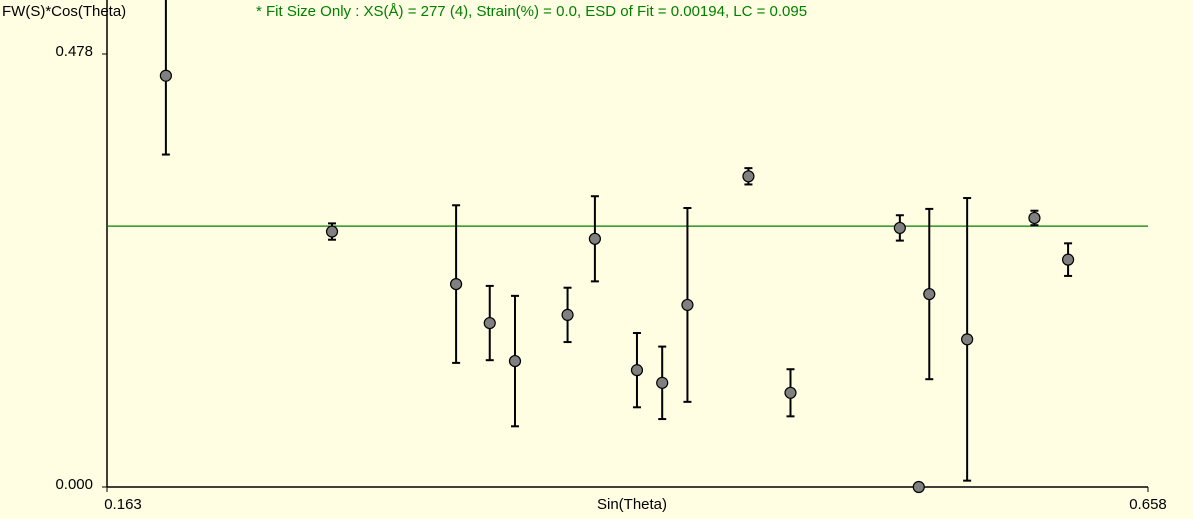 This screenshot has width=1193, height=519. Describe the element at coordinates (74, 51) in the screenshot. I see `y-tick-label: 0.478` at that location.